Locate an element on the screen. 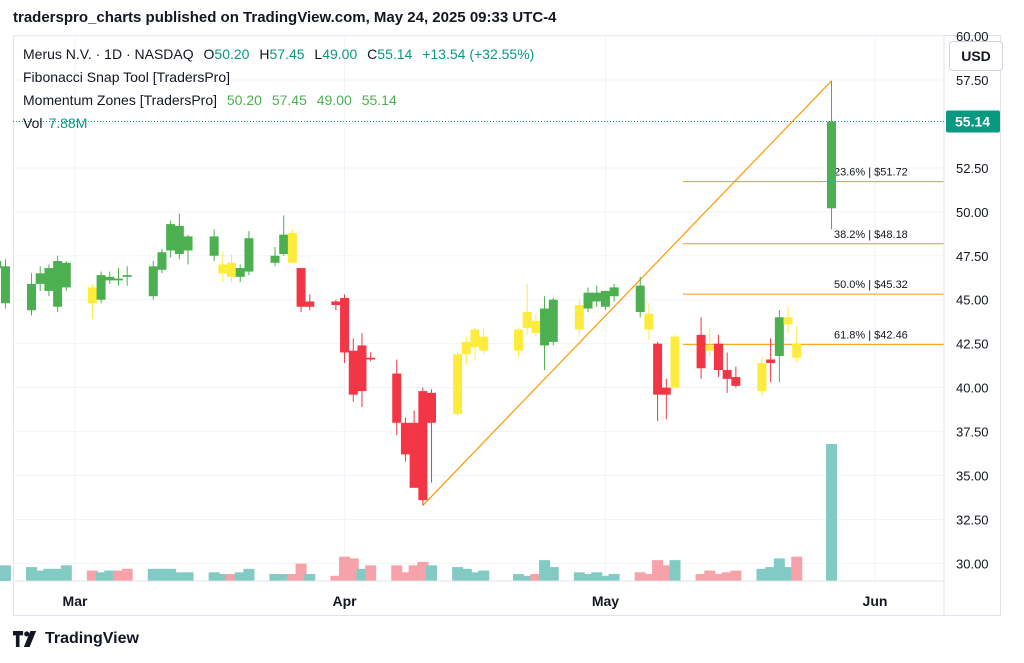 This screenshot has height=663, width=1024. price-tick-label: 32.50 is located at coordinates (972, 519).